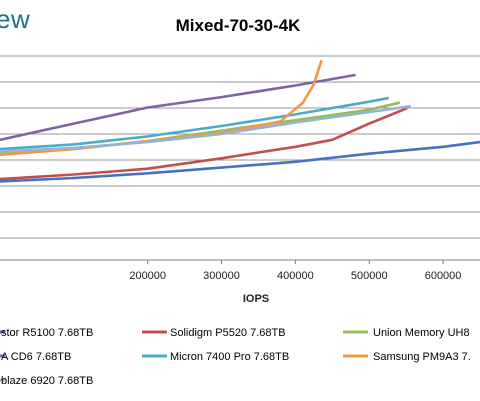 This screenshot has width=480, height=401. Describe the element at coordinates (228, 333) in the screenshot. I see `legend-label: Solidigm P5520 7.68TB` at that location.